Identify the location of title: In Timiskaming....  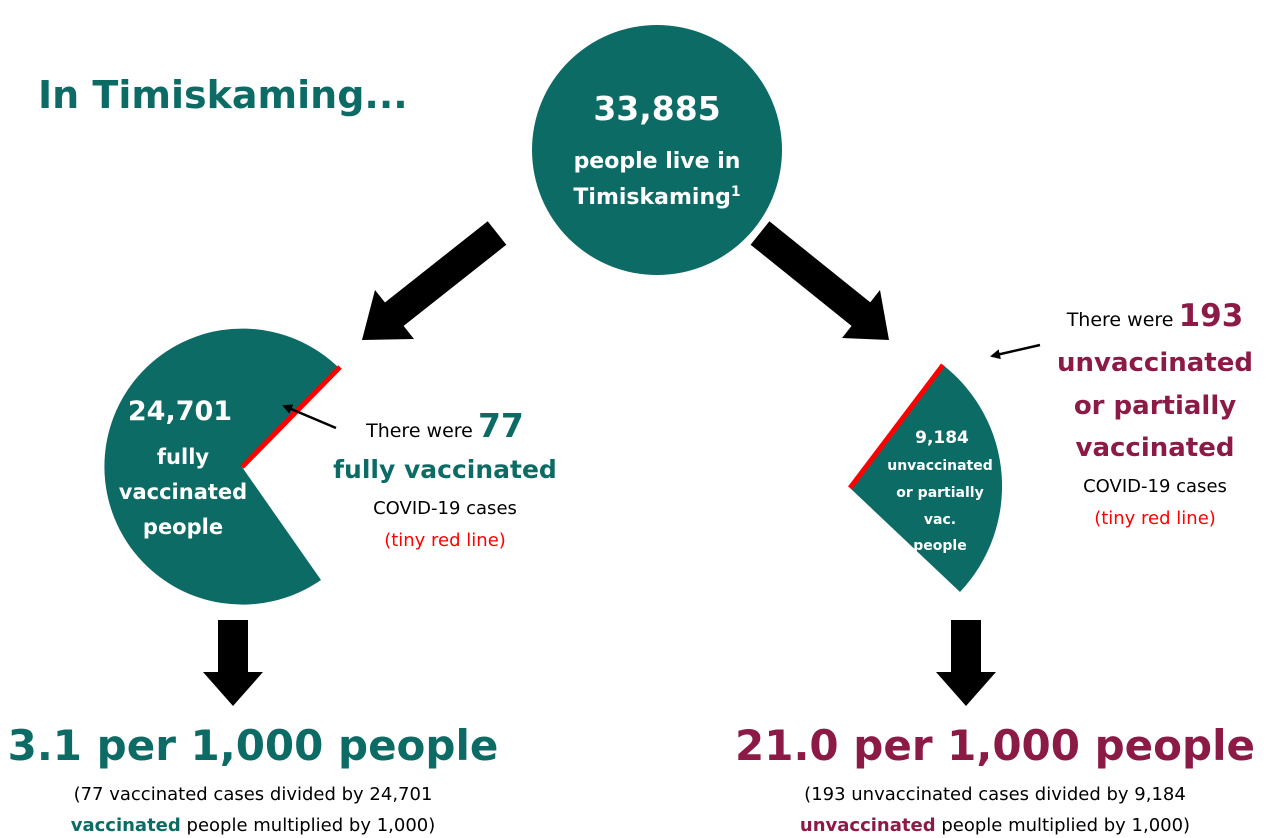
(223, 95).